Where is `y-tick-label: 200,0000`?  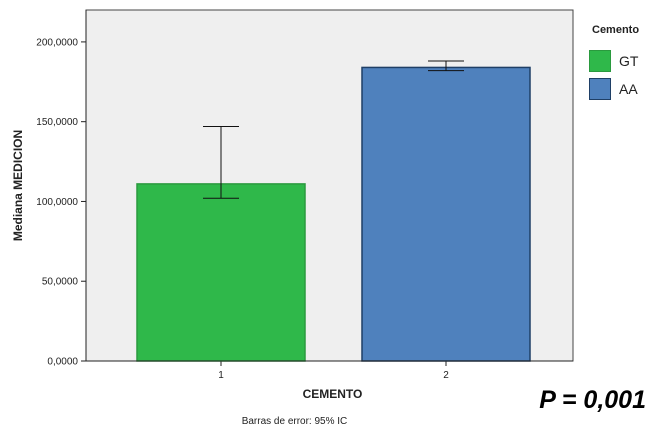
y-tick-label: 200,0000 is located at coordinates (57, 42).